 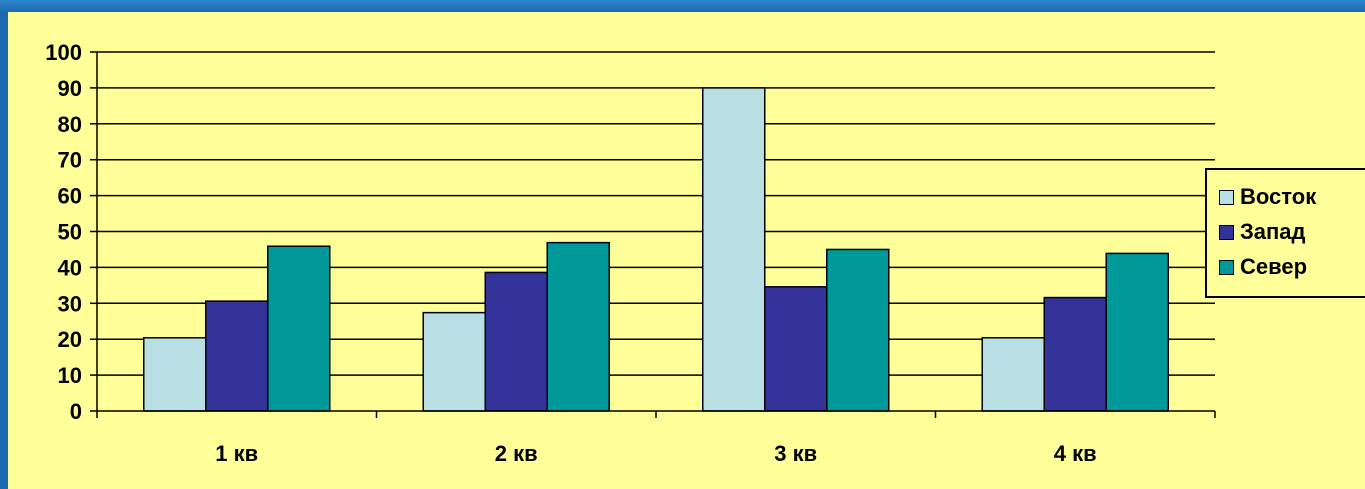 What do you see at coordinates (1226, 267) in the screenshot?
I see `legend-swatch-north` at bounding box center [1226, 267].